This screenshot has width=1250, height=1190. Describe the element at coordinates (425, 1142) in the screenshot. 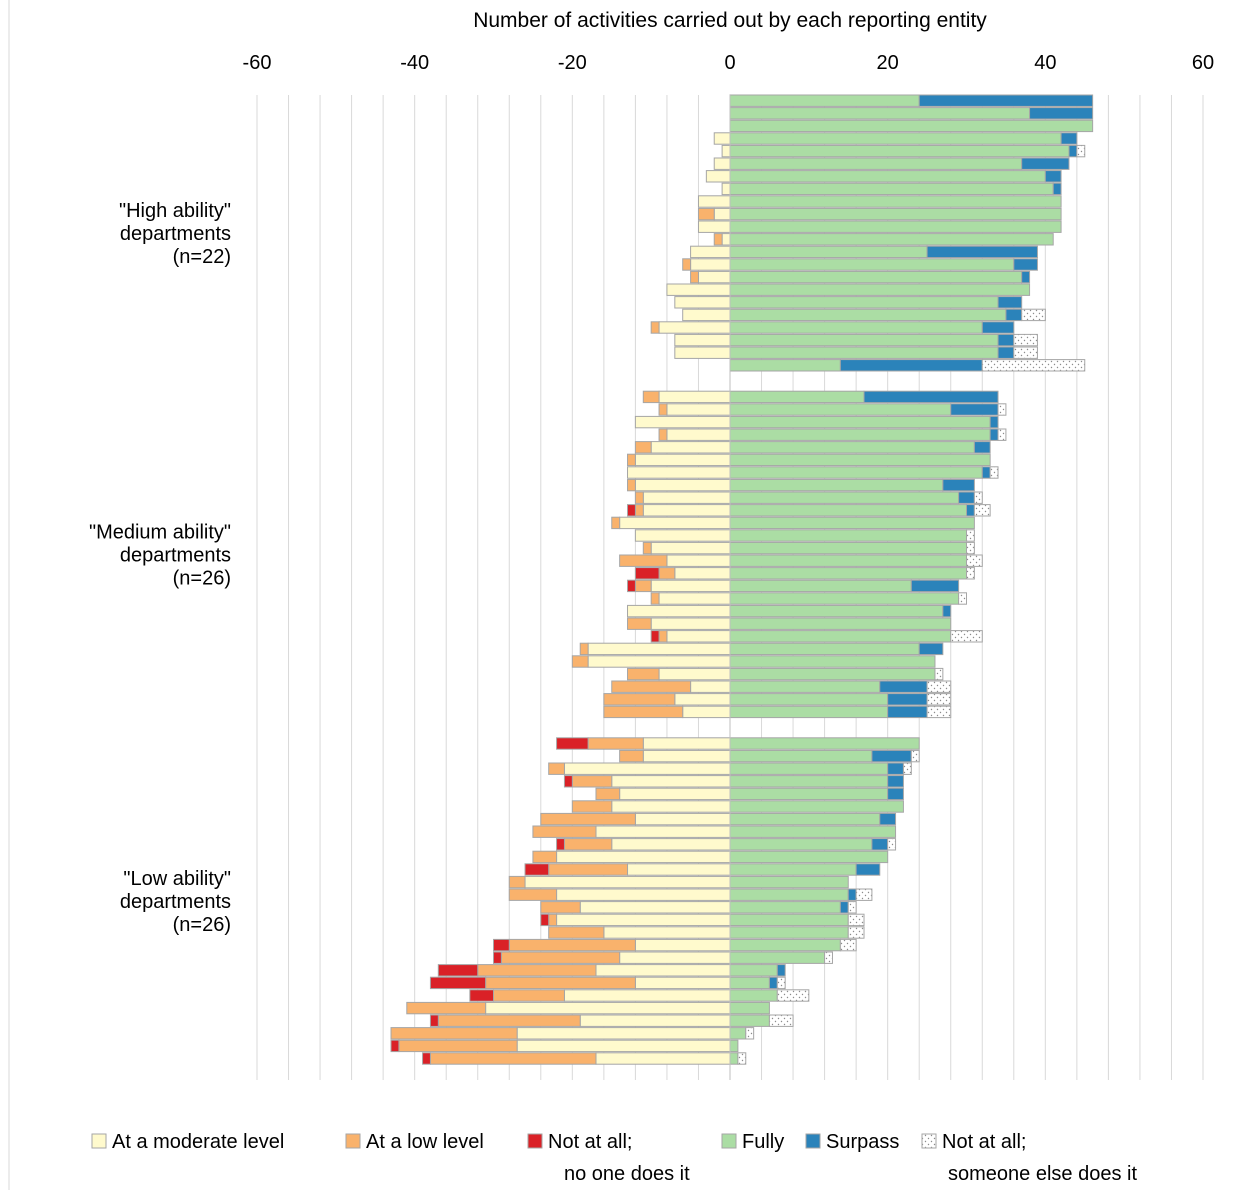

I see `legend-label-low: At a low level` at that location.